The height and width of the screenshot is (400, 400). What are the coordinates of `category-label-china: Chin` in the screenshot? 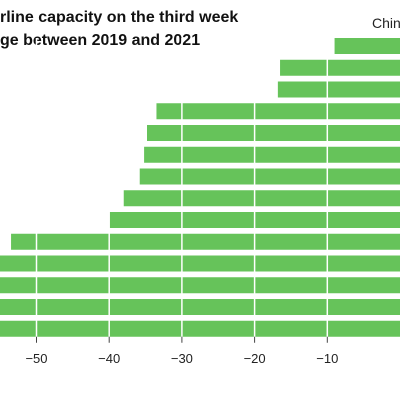 It's located at (386, 23).